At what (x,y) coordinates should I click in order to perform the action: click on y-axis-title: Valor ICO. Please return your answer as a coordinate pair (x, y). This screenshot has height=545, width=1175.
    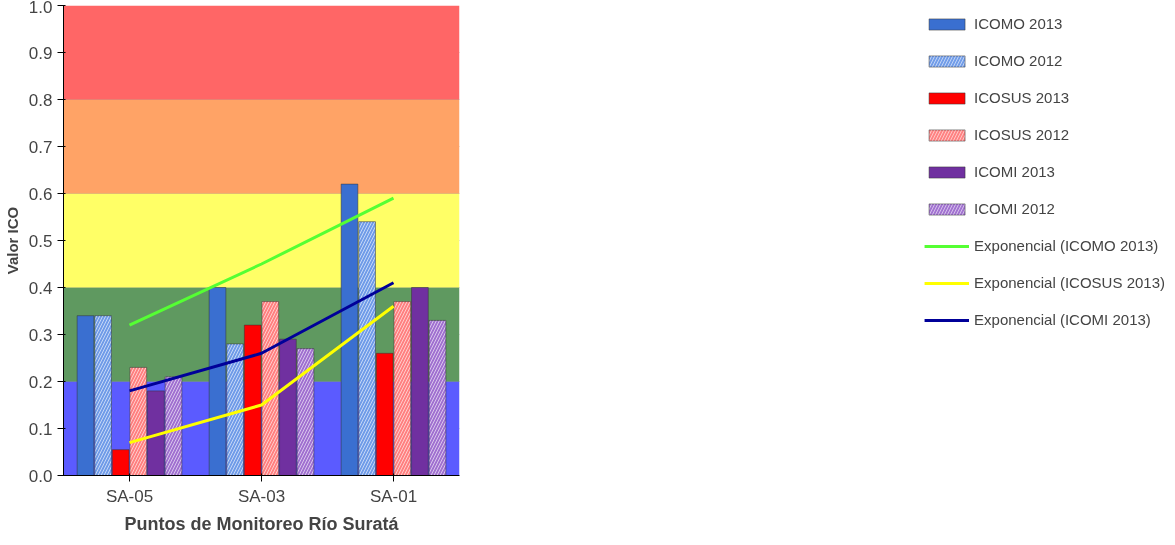
    Looking at the image, I should click on (12, 240).